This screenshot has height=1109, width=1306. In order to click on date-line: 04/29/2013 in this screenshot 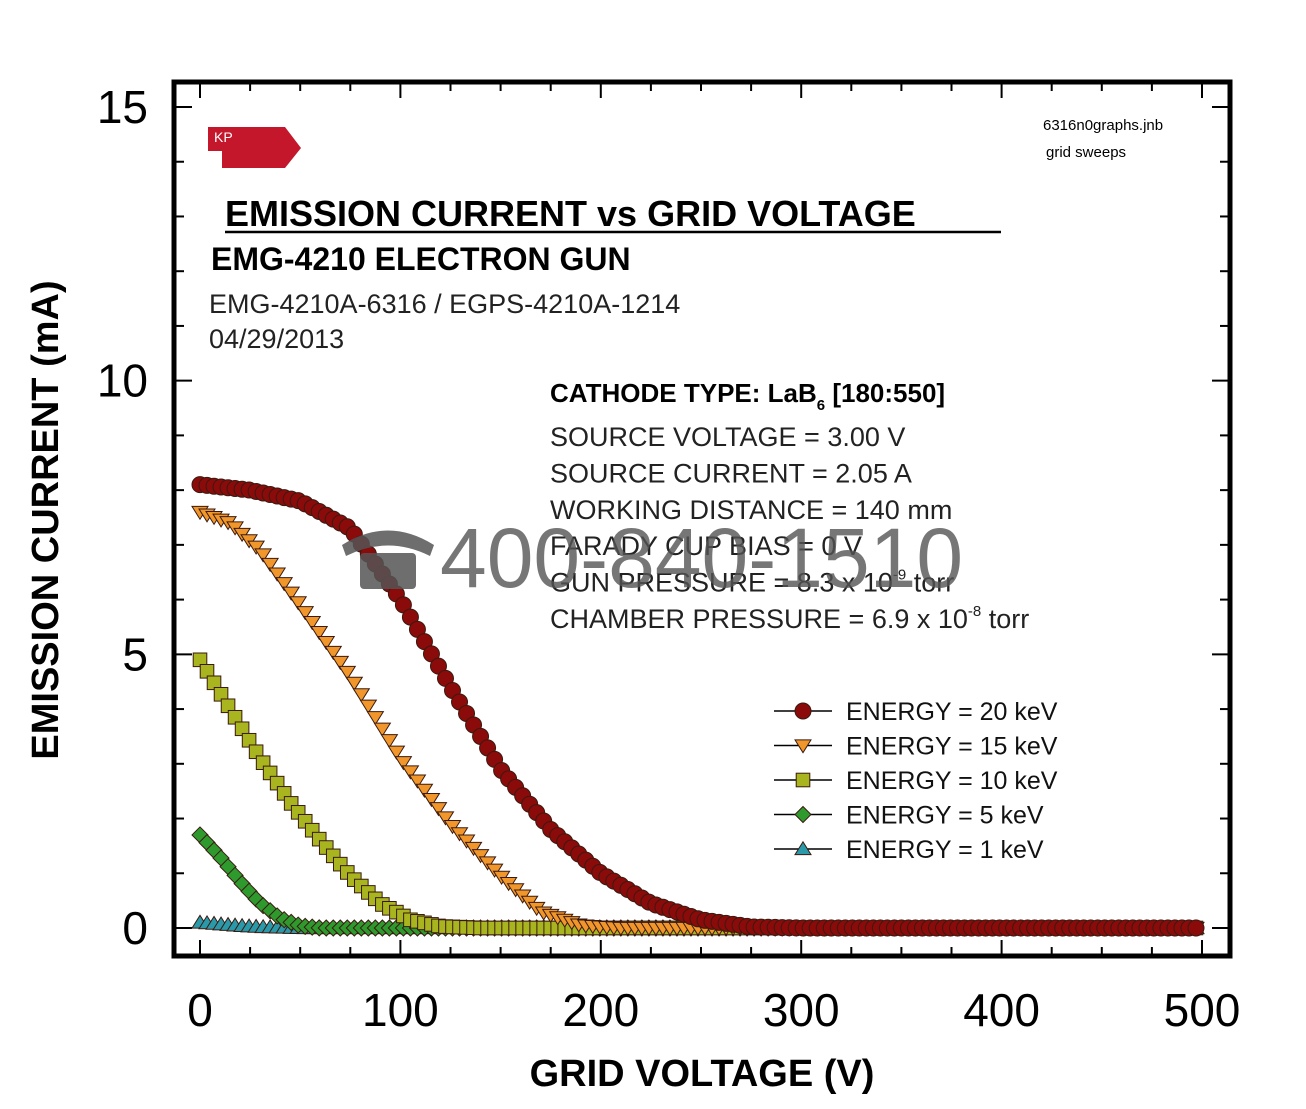, I will do `click(276, 339)`.